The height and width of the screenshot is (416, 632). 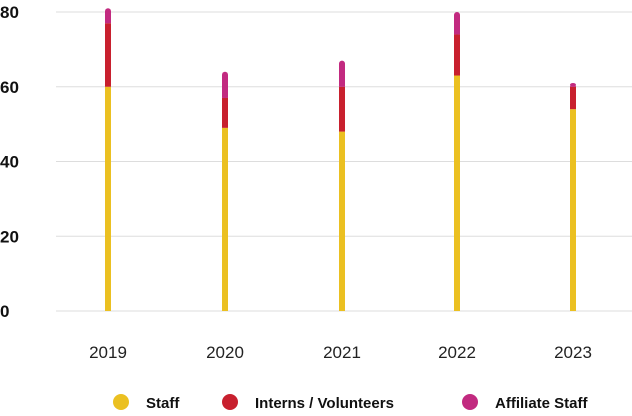 What do you see at coordinates (457, 23) in the screenshot?
I see `bar-2022-affiliate-staff` at bounding box center [457, 23].